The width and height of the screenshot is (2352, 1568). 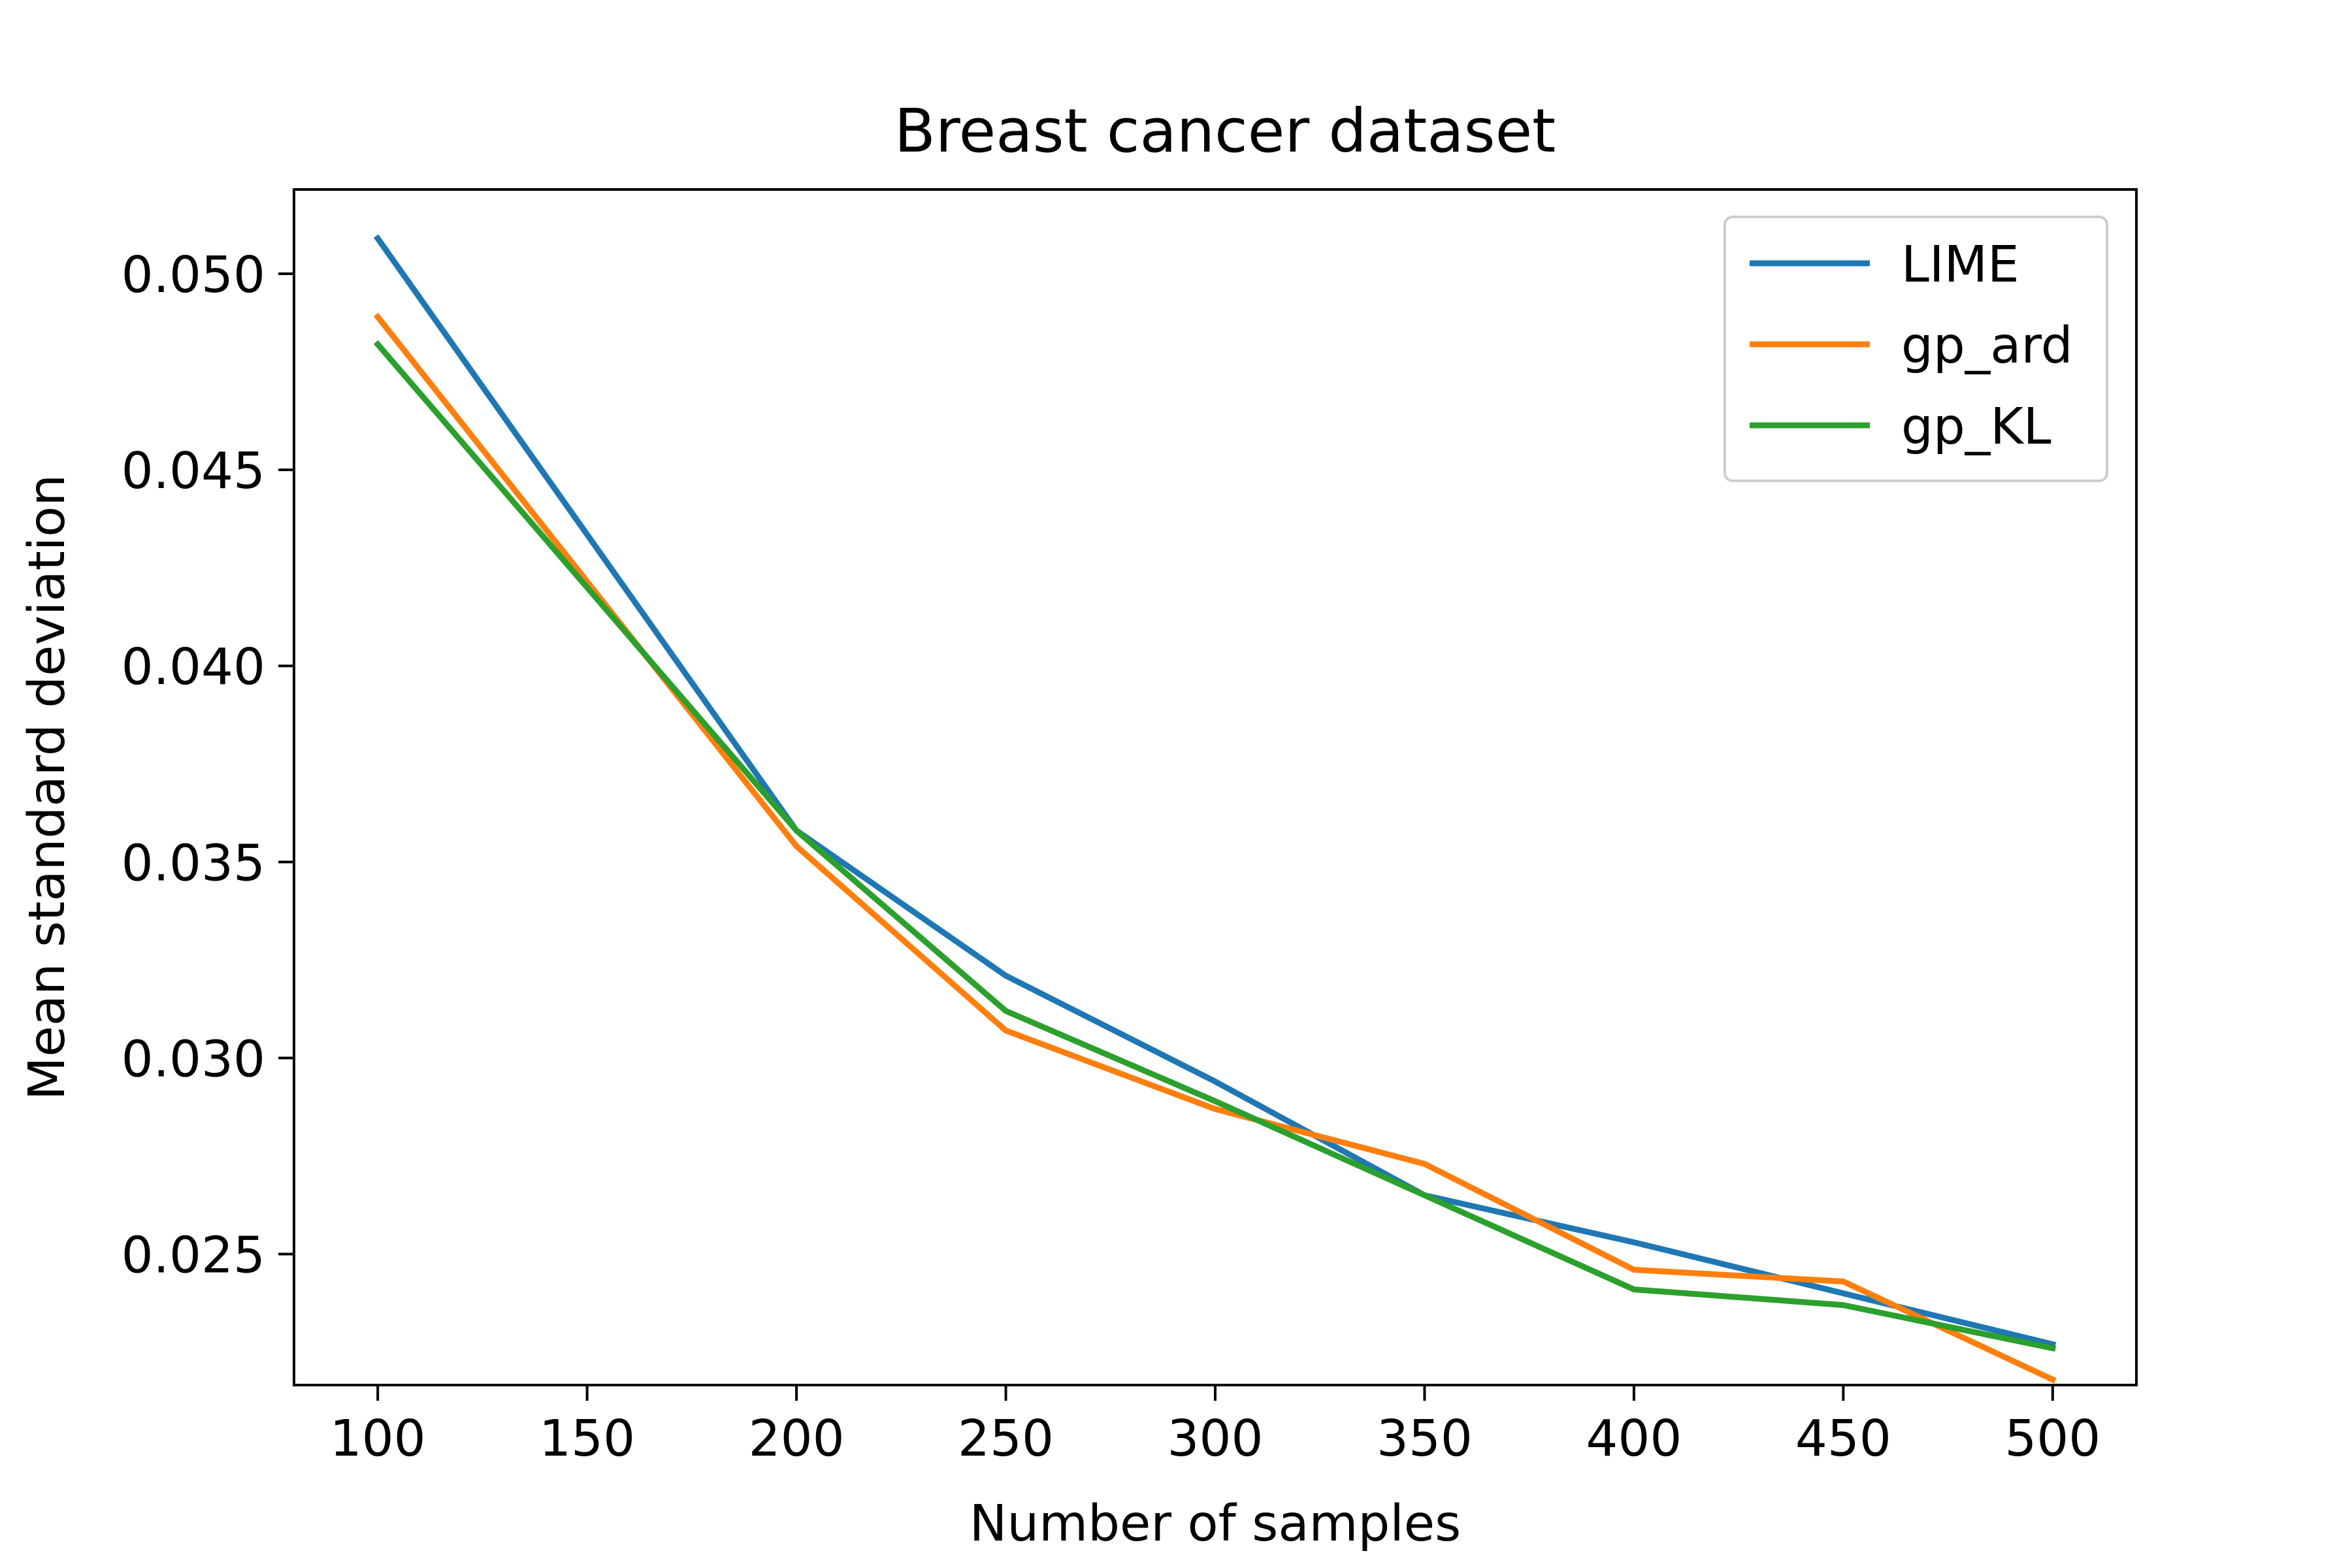 What do you see at coordinates (1634, 1439) in the screenshot?
I see `x-tick-label: 400` at bounding box center [1634, 1439].